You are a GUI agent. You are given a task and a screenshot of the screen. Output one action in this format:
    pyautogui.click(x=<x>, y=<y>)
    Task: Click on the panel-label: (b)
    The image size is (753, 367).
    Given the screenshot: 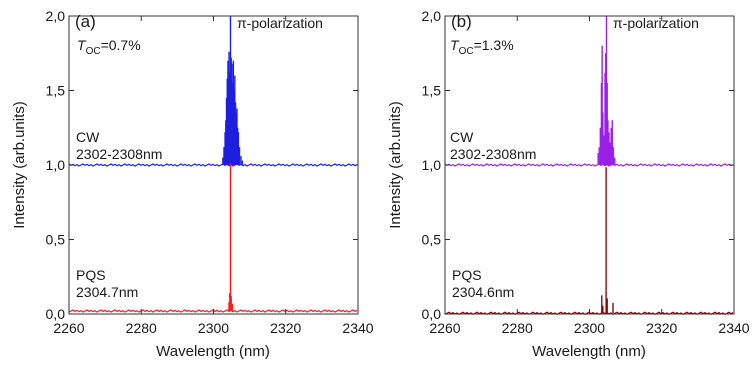 What is the action you would take?
    pyautogui.click(x=461, y=21)
    